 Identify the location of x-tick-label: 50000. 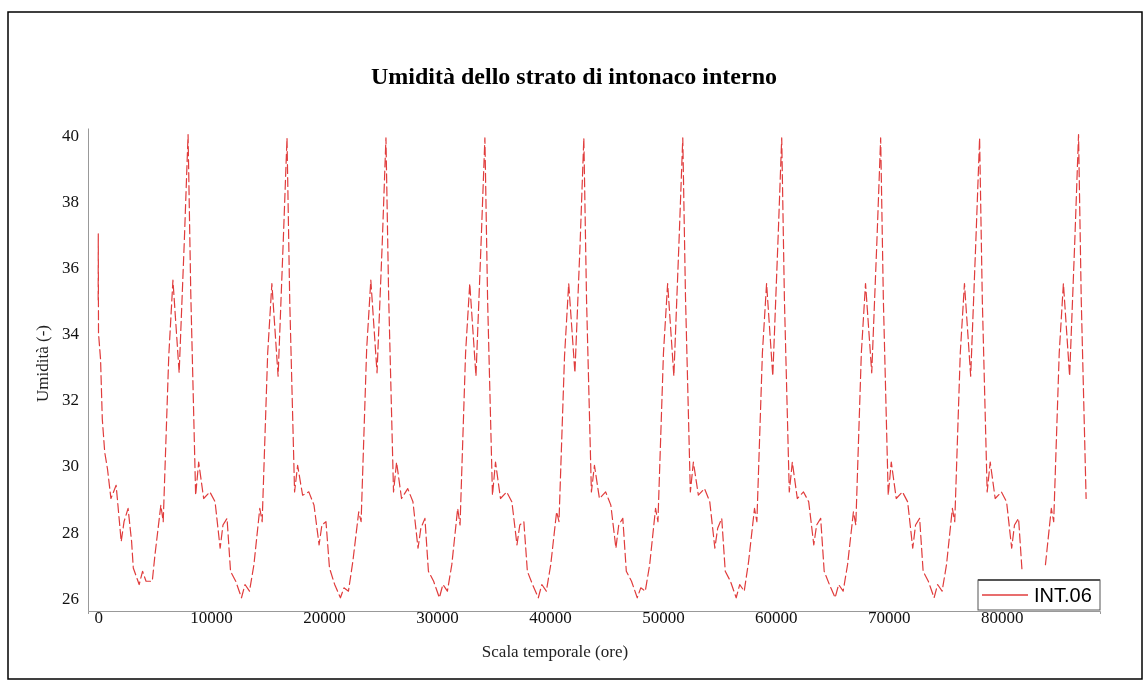
(663, 617).